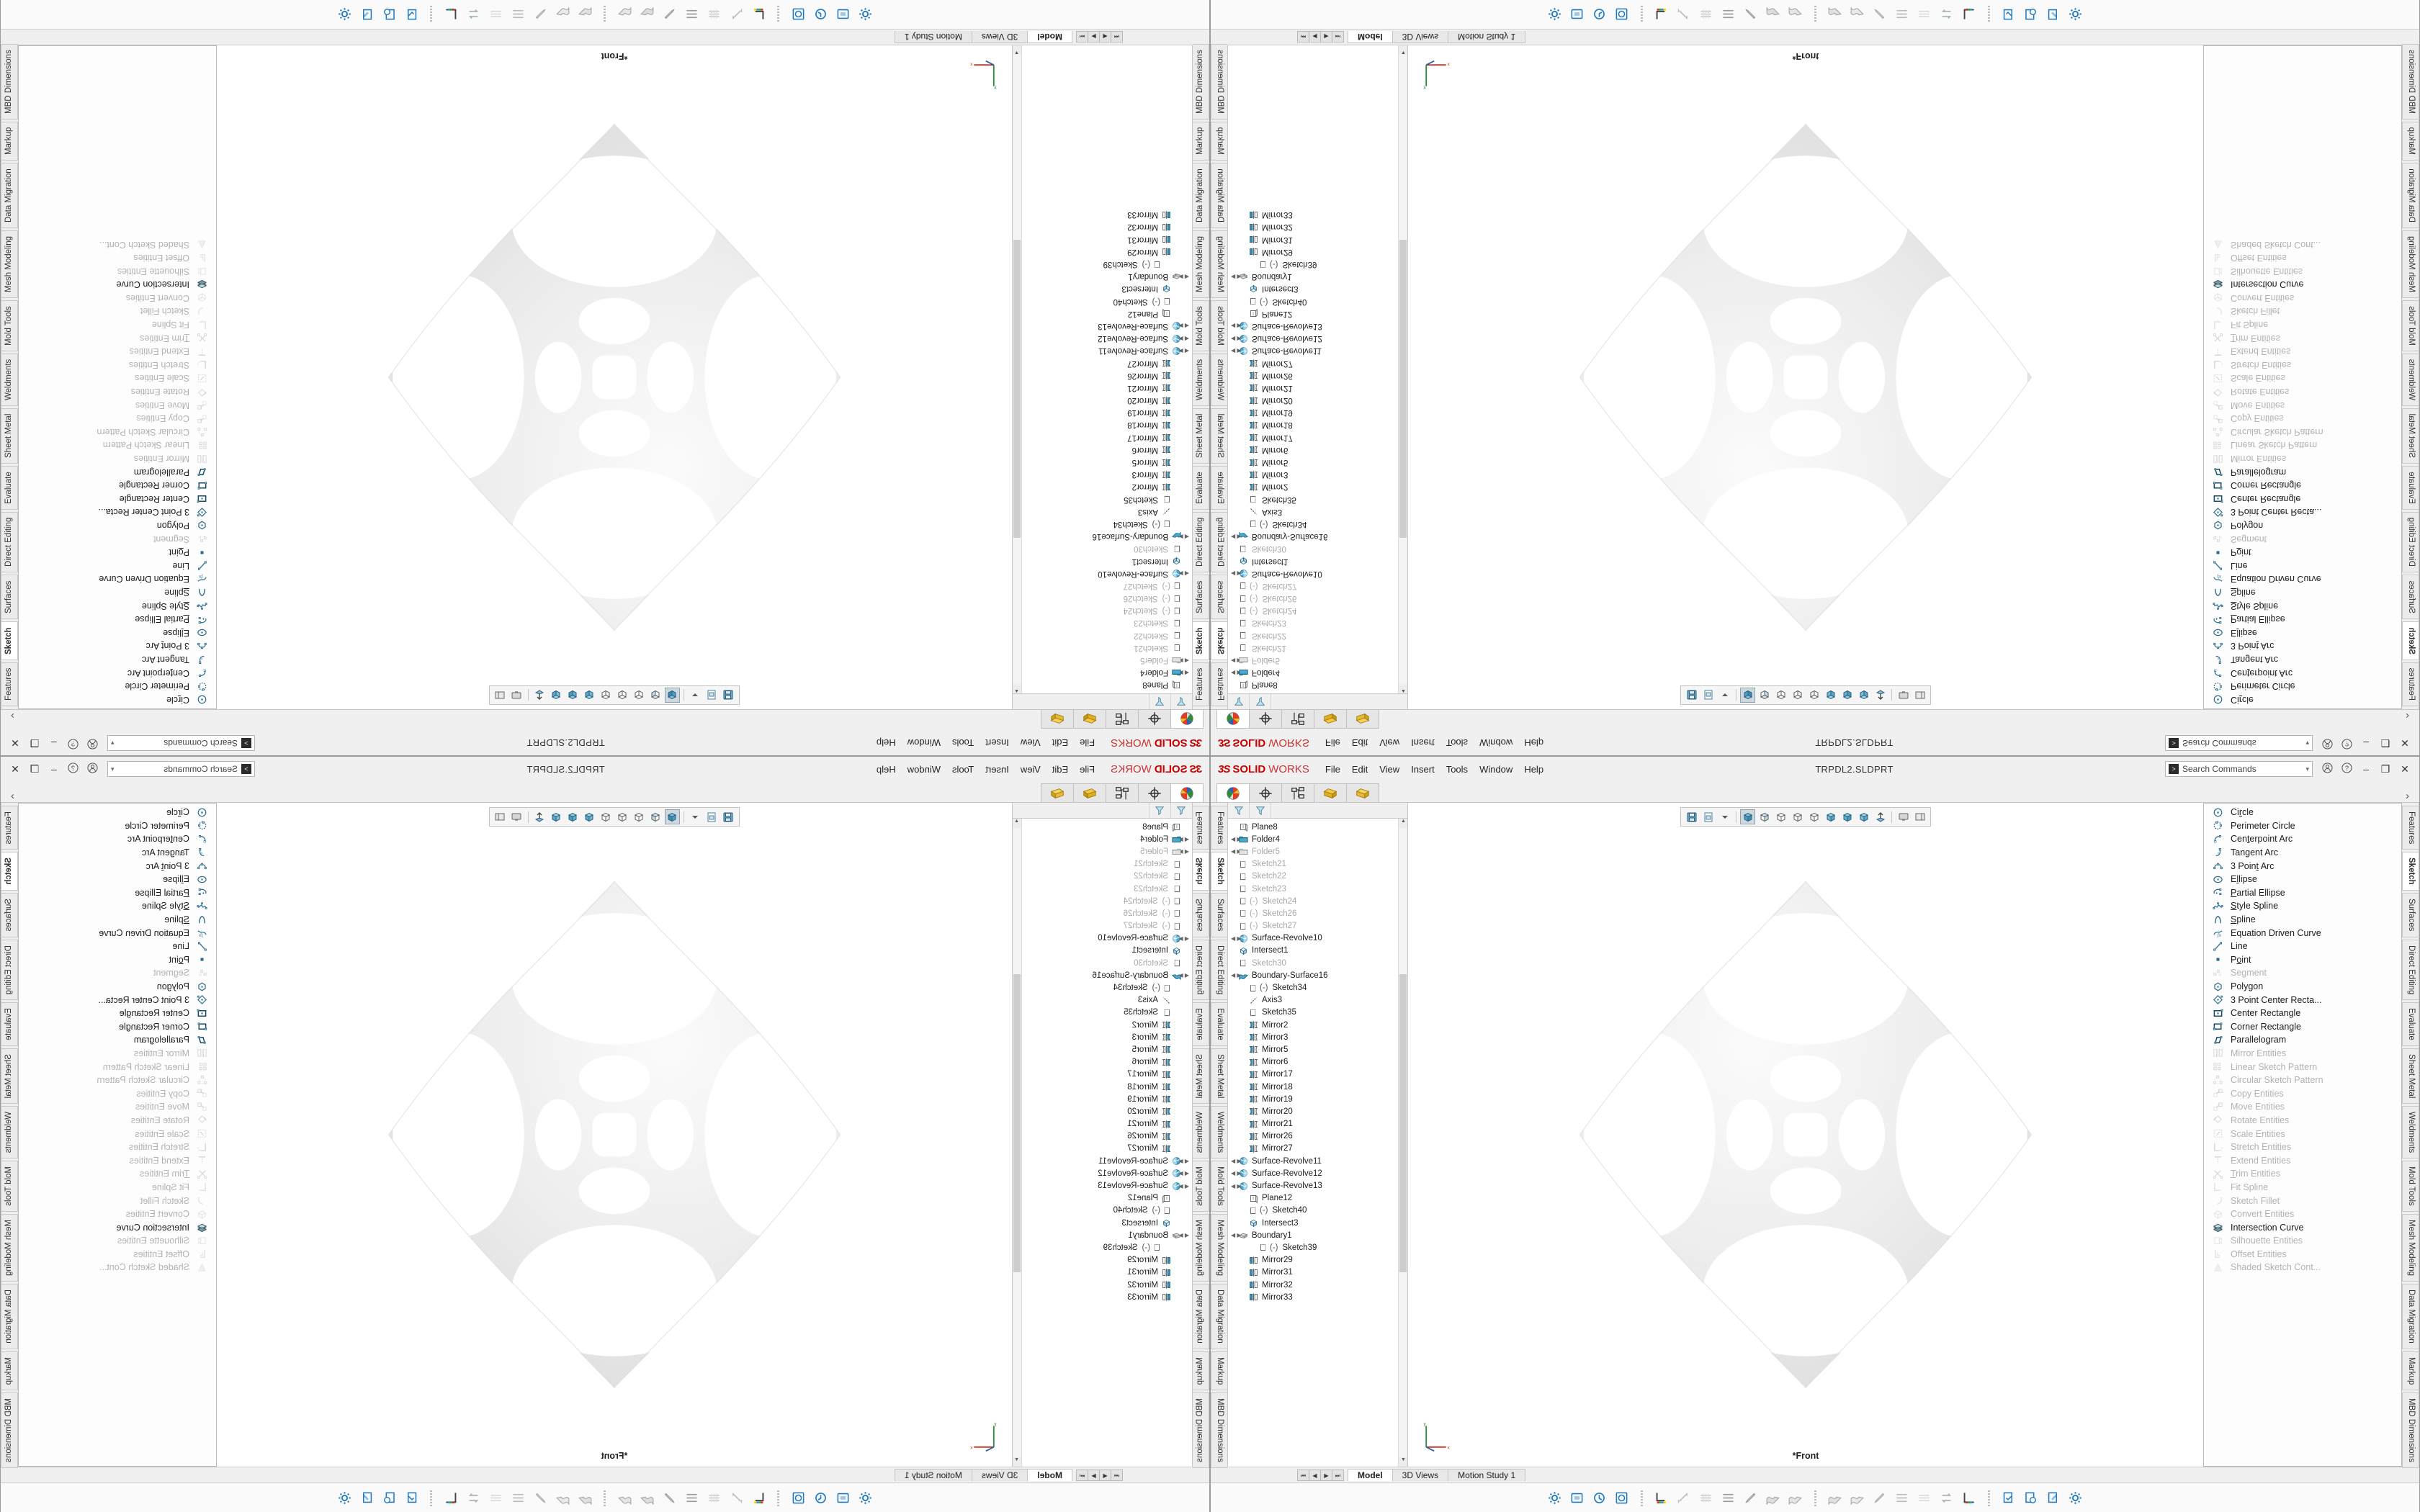 The height and width of the screenshot is (1512, 2420). Describe the element at coordinates (2302, 946) in the screenshot. I see `menu-item-line: Line` at that location.